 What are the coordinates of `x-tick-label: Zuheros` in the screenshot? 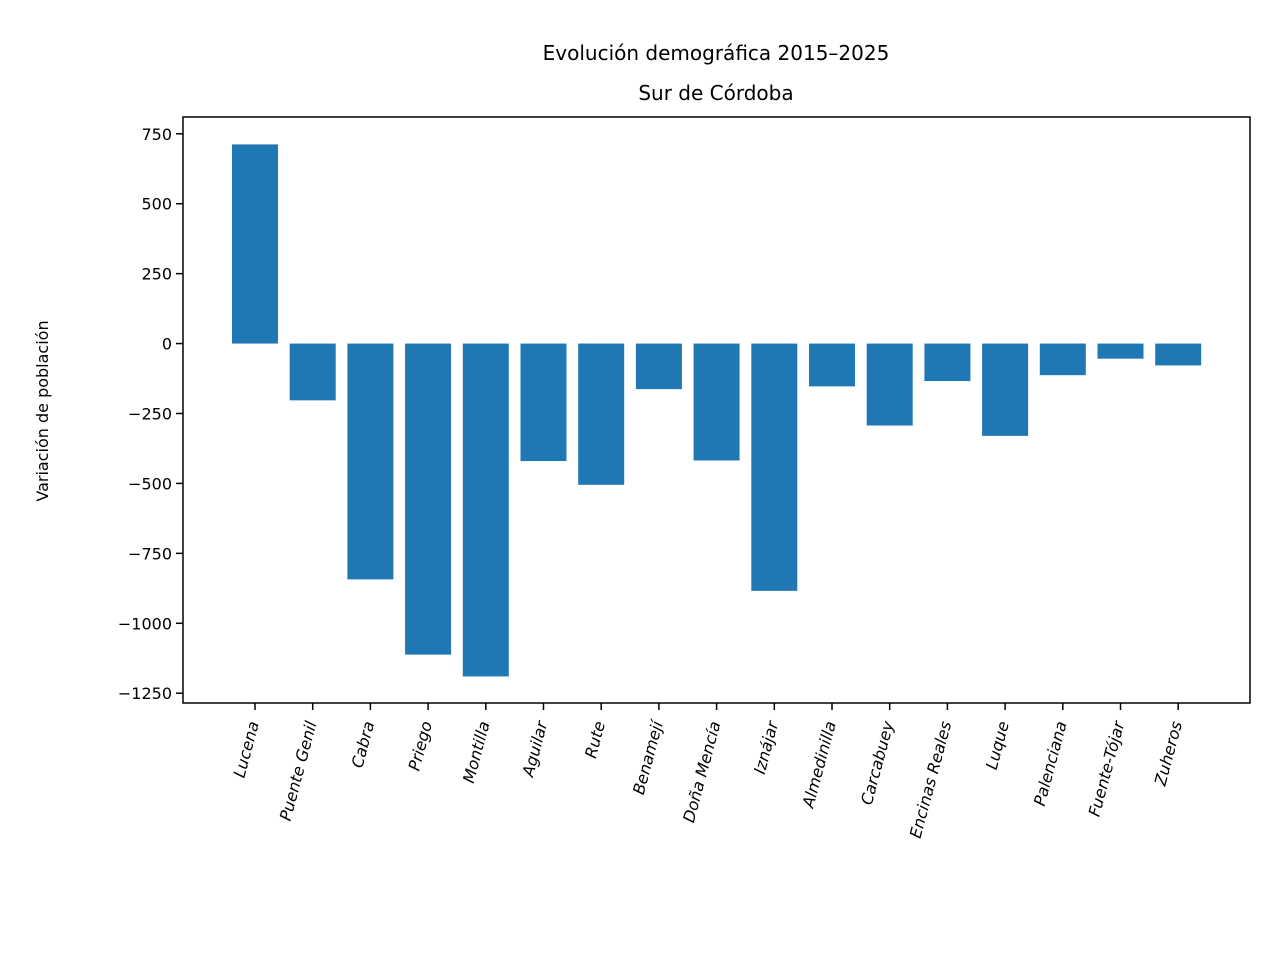 It's located at (1168, 753).